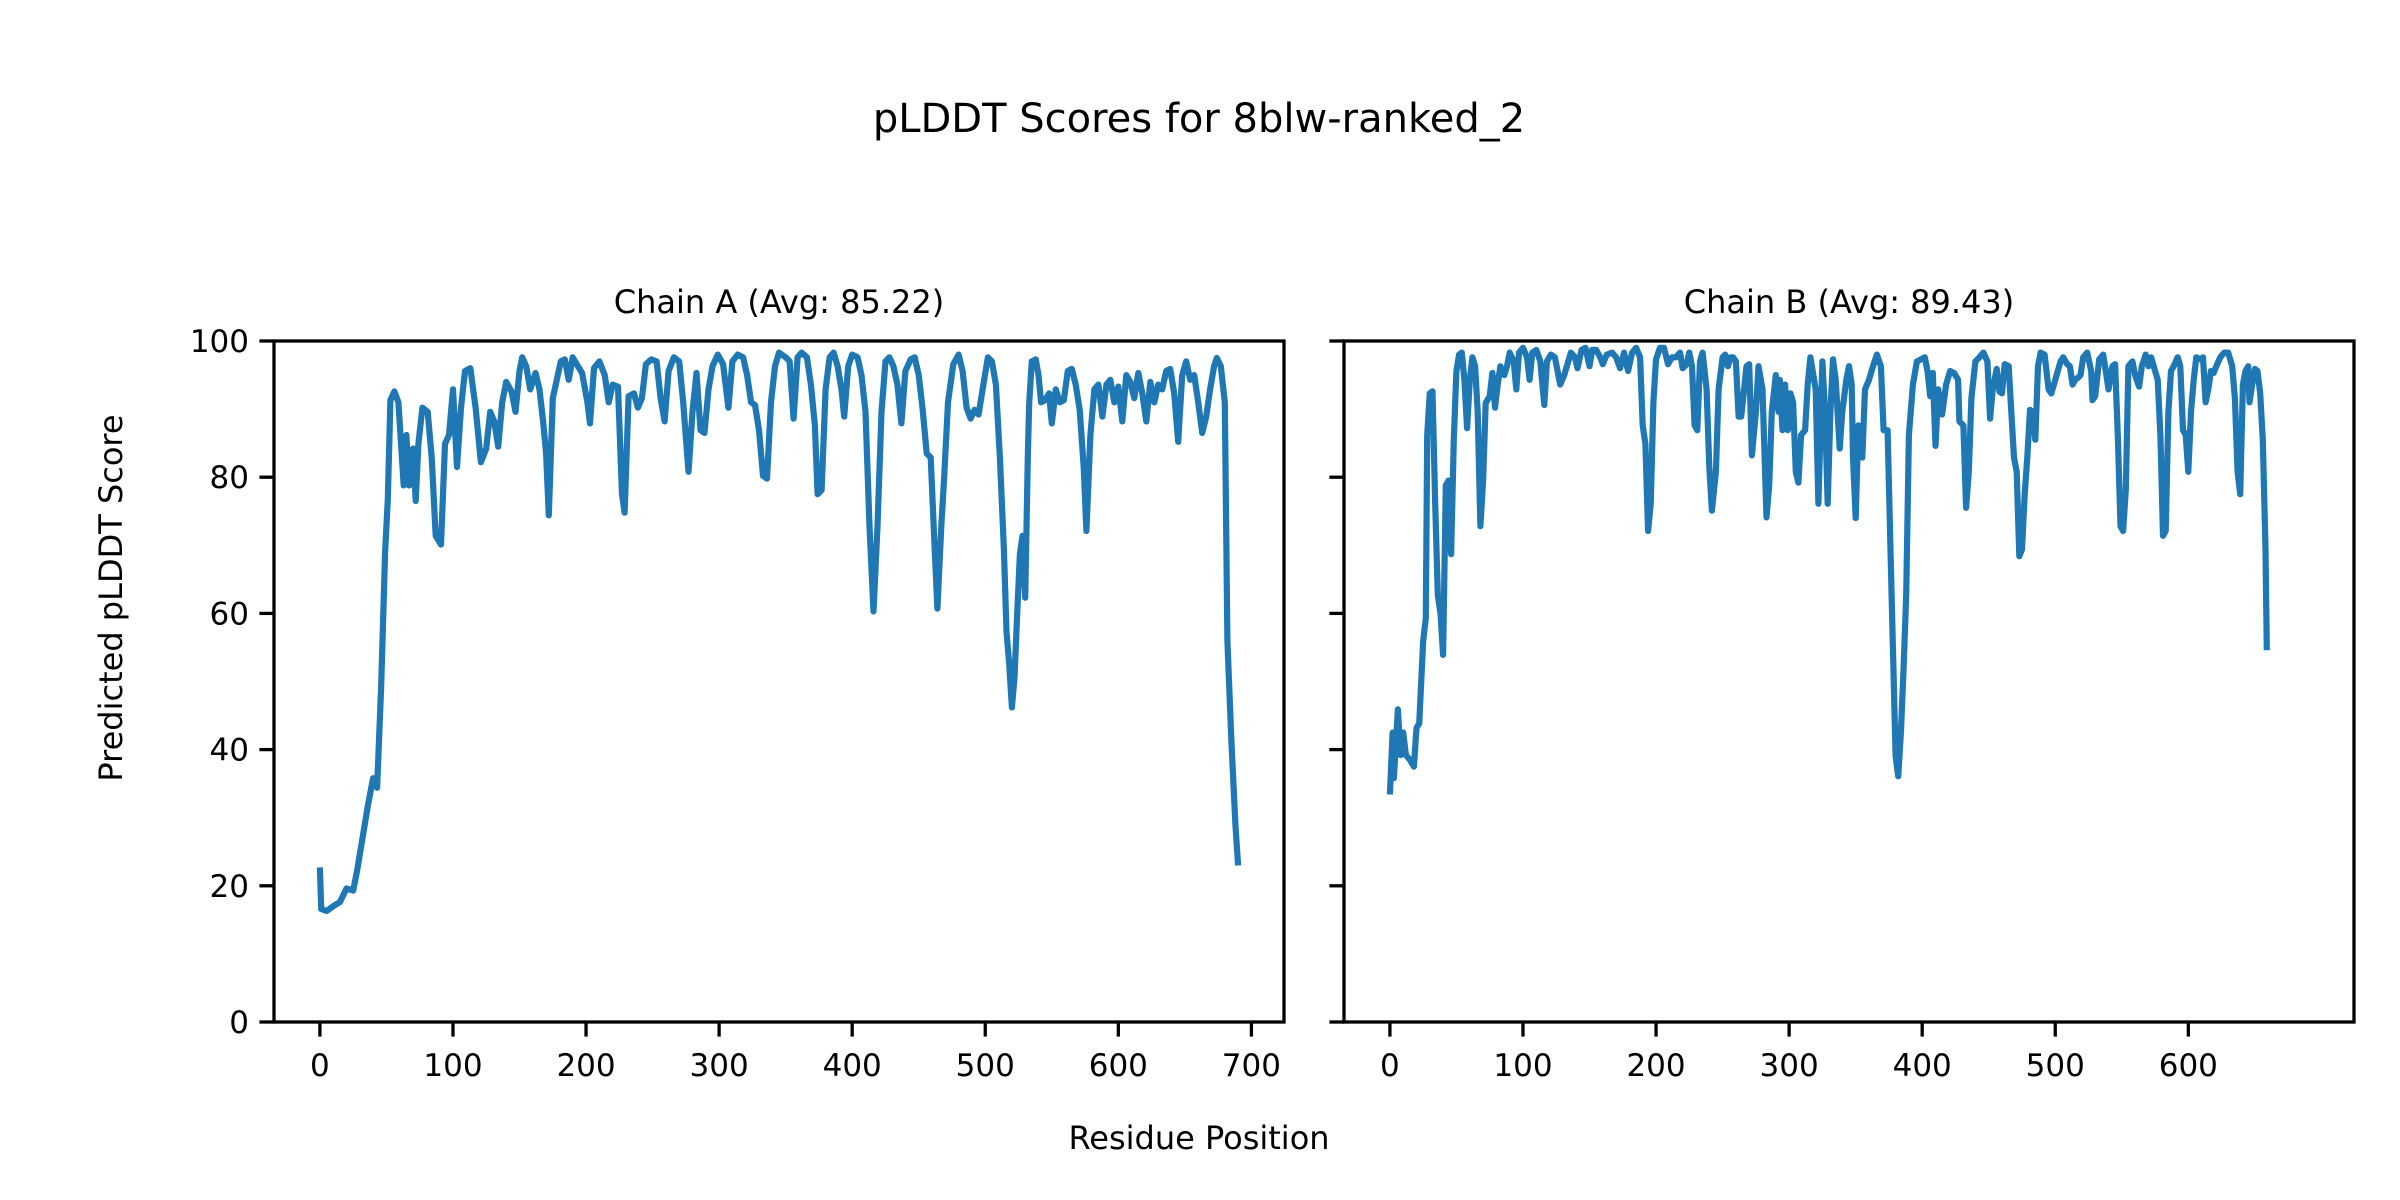  Describe the element at coordinates (229, 751) in the screenshot. I see `y-tick-label: 40` at that location.